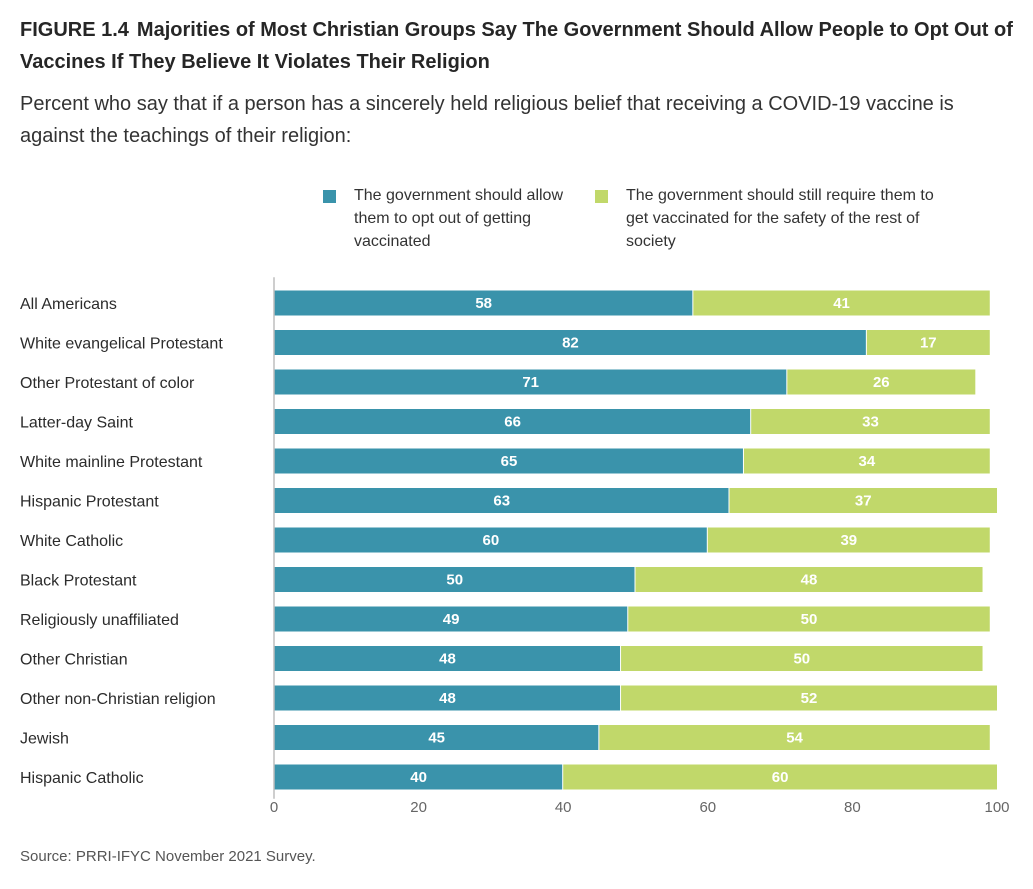 This screenshot has width=1033, height=889. I want to click on category-label: All Americans, so click(68, 304).